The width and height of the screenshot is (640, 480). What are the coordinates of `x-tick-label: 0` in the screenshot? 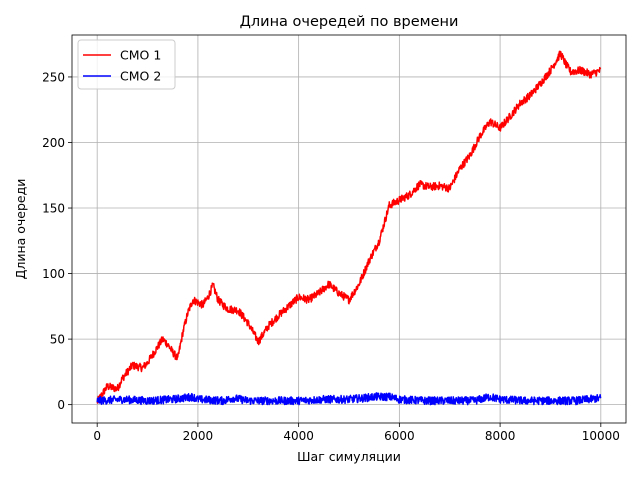 It's located at (97, 436).